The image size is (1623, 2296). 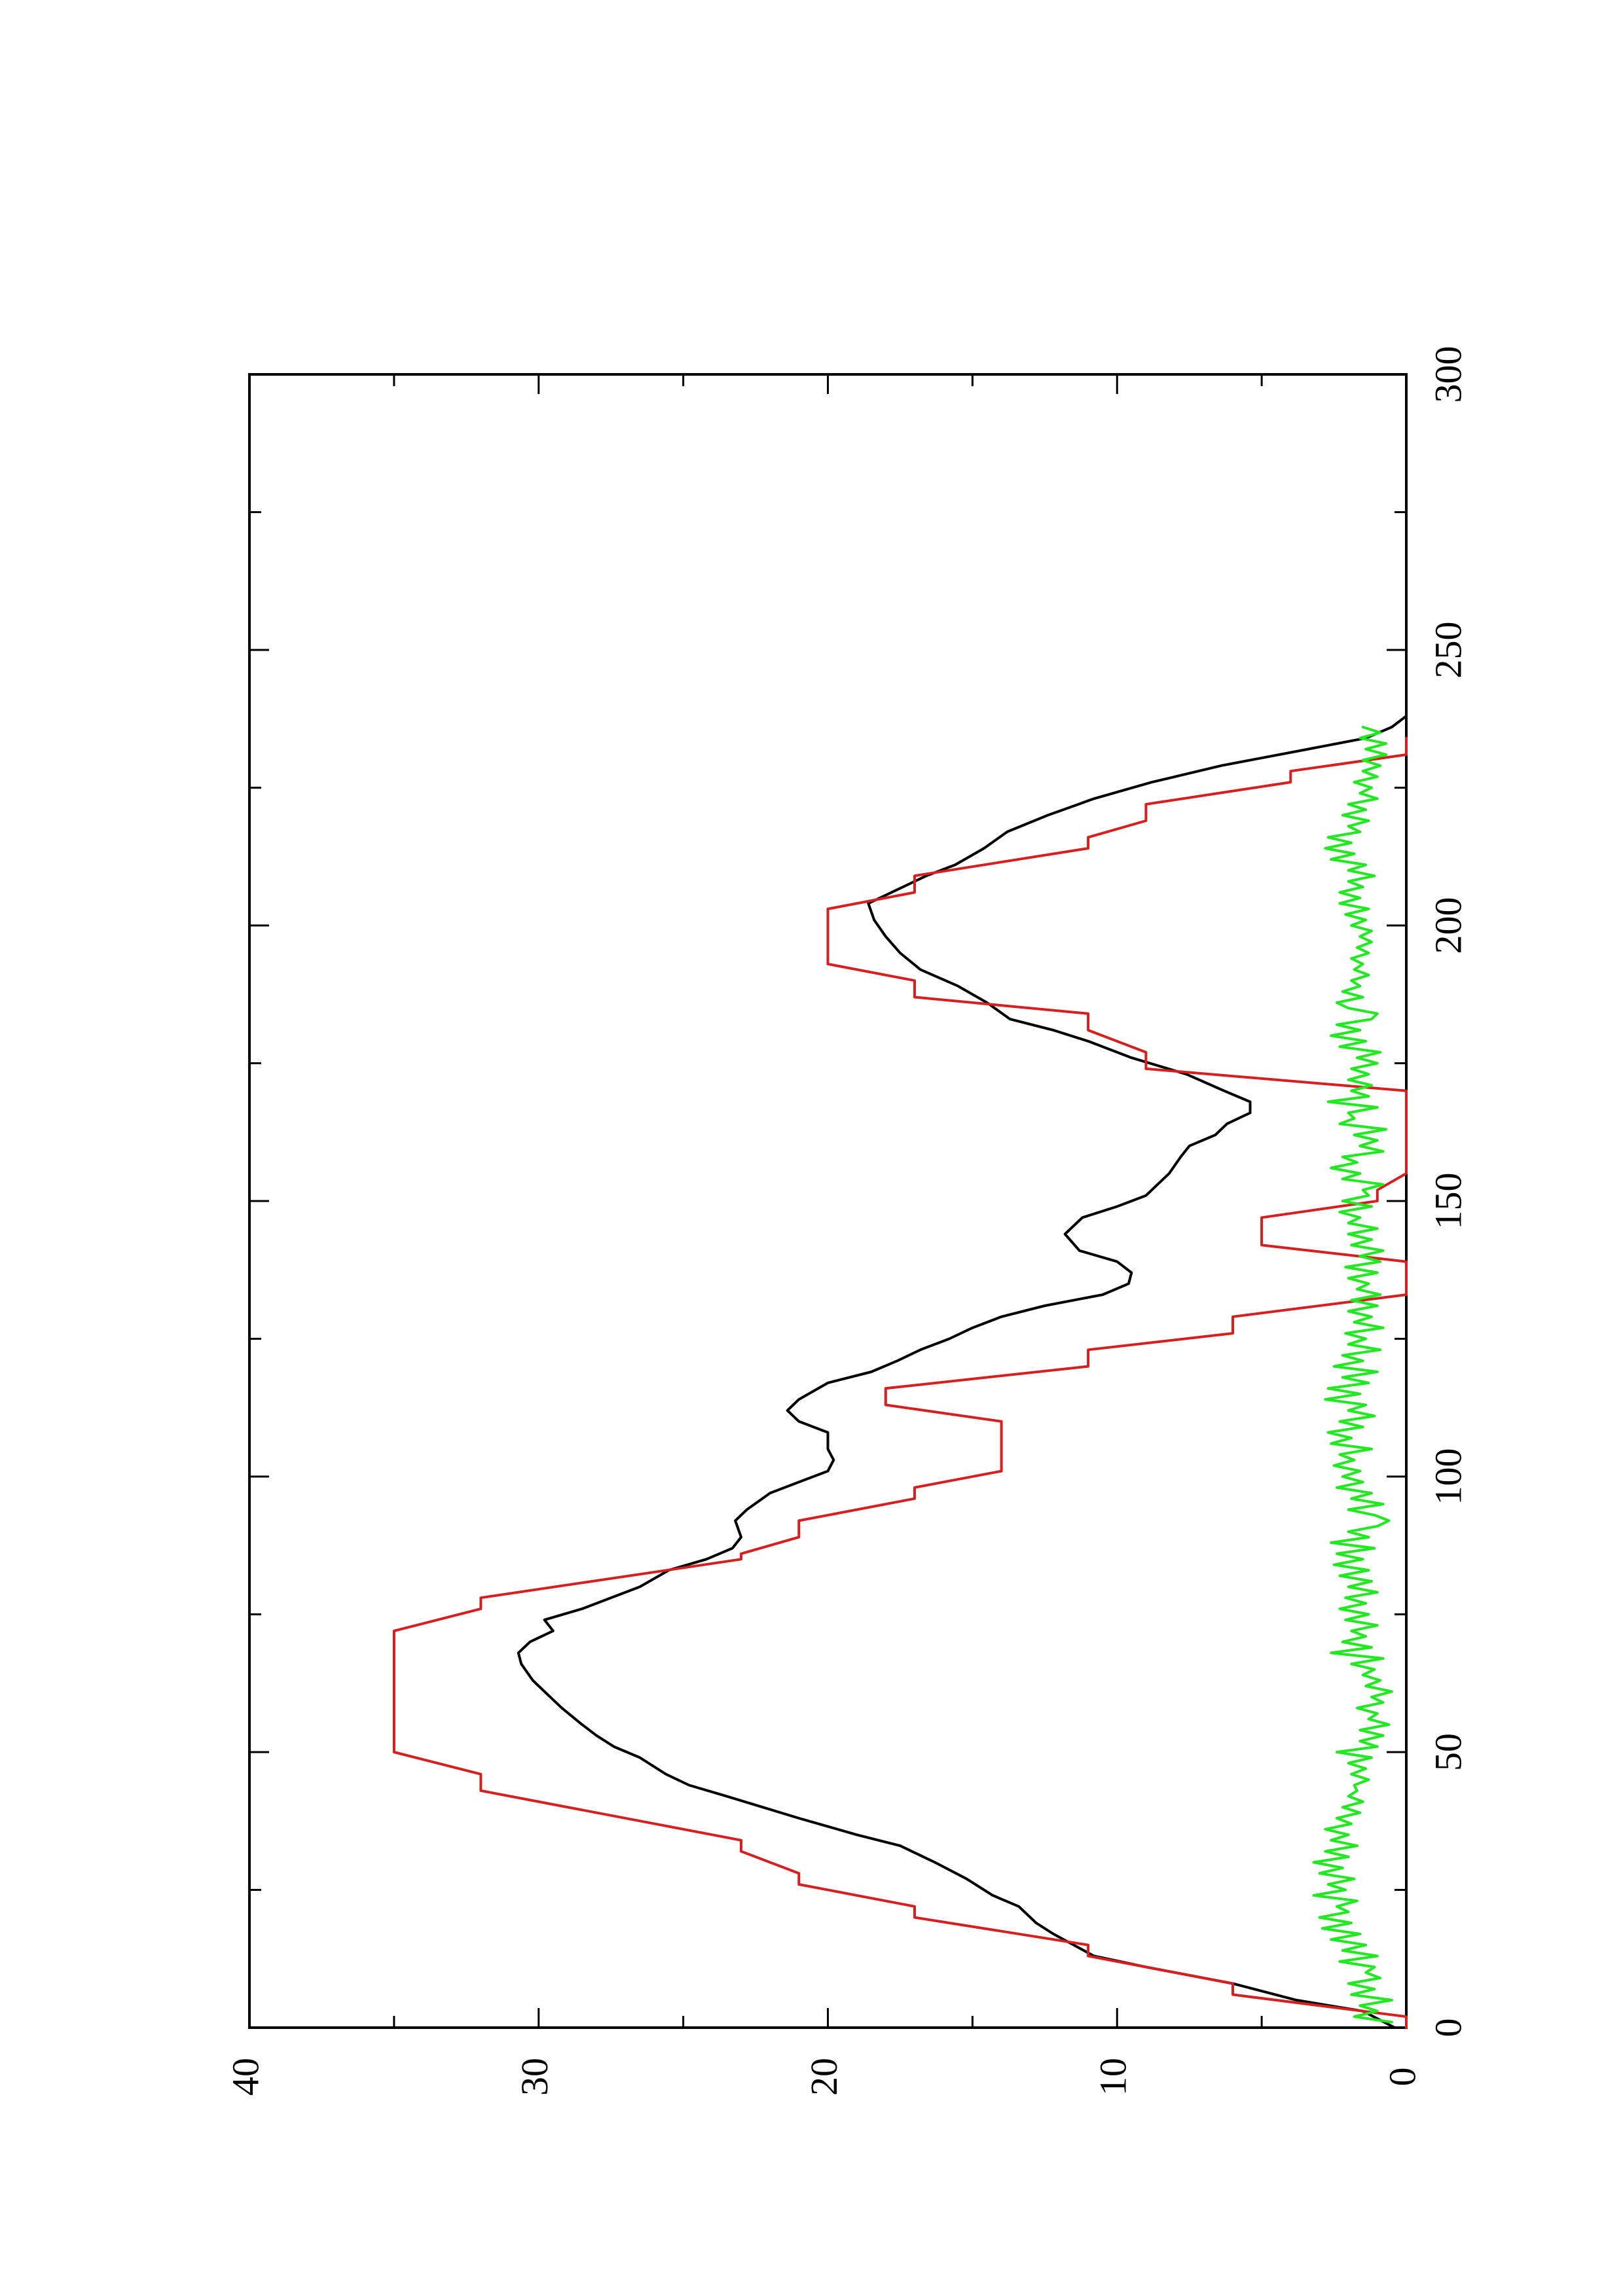 What do you see at coordinates (1448, 1752) in the screenshot?
I see `x-tick-label: 50` at bounding box center [1448, 1752].